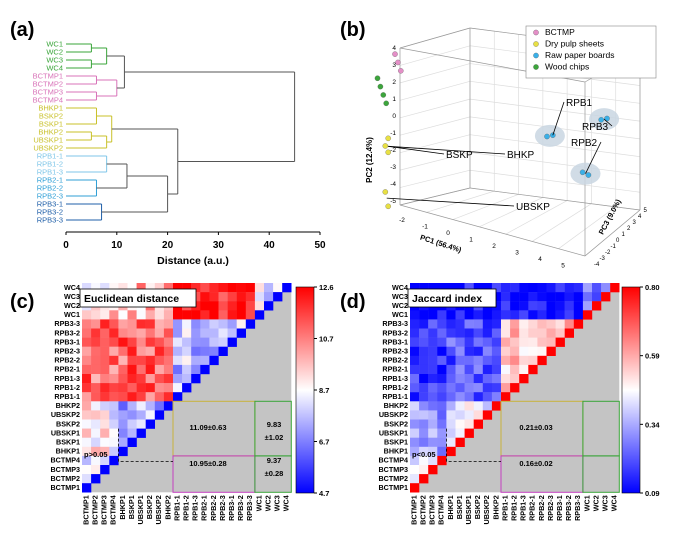 Image resolution: width=679 pixels, height=541 pixels. What do you see at coordinates (67, 378) in the screenshot?
I see `heatmap-row-label: RPB1-3` at bounding box center [67, 378].